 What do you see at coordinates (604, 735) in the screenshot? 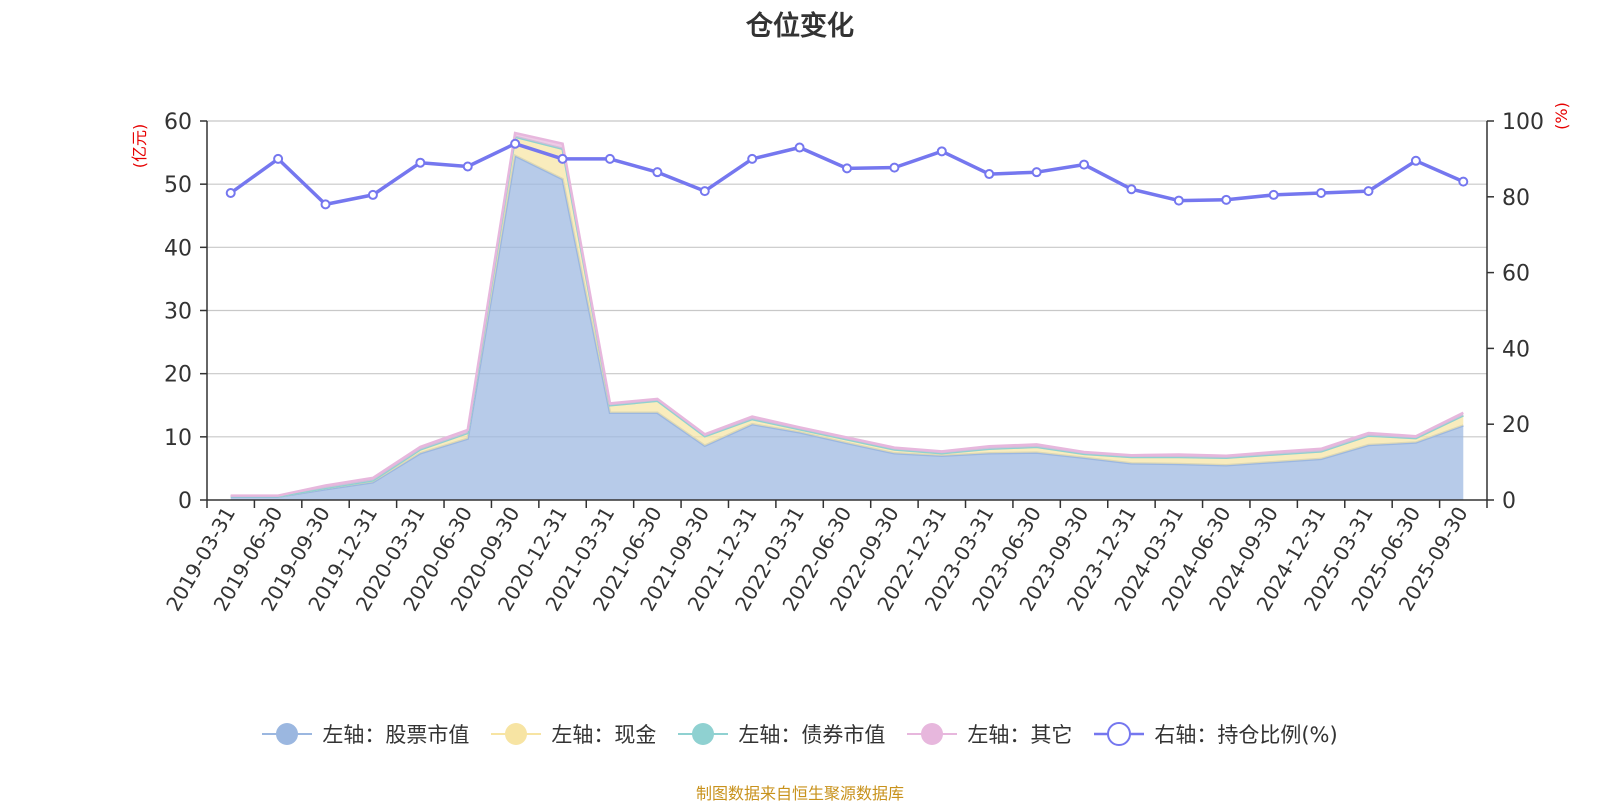
I see `legend-label: 左轴：现金` at bounding box center [604, 735].